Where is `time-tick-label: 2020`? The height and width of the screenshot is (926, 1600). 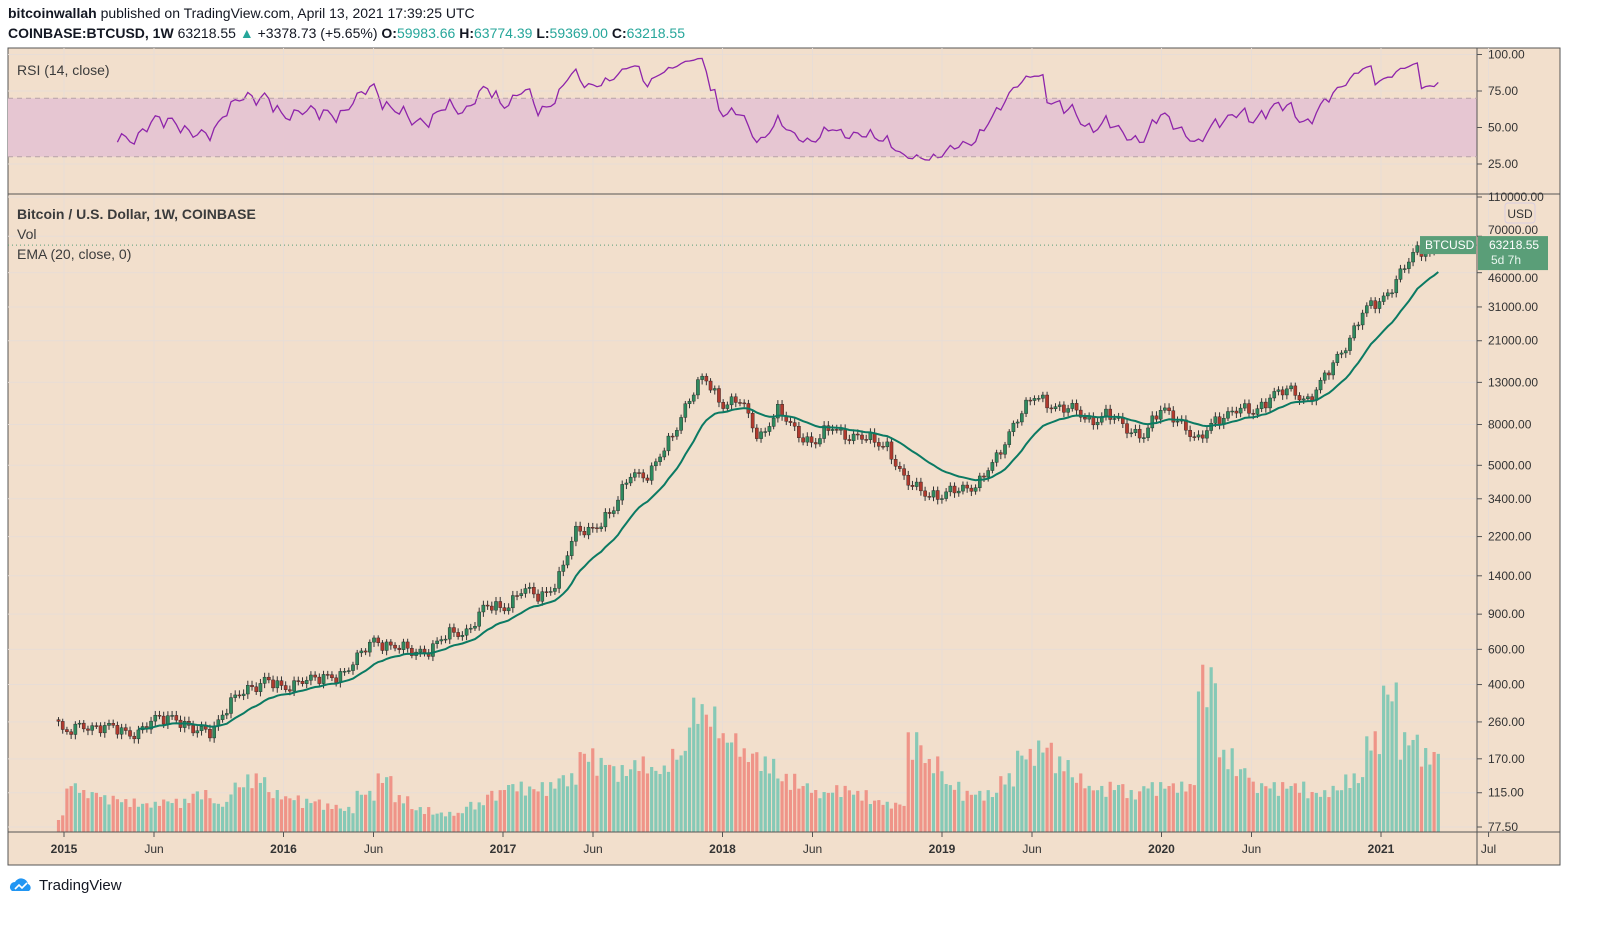 time-tick-label: 2020 is located at coordinates (1161, 849).